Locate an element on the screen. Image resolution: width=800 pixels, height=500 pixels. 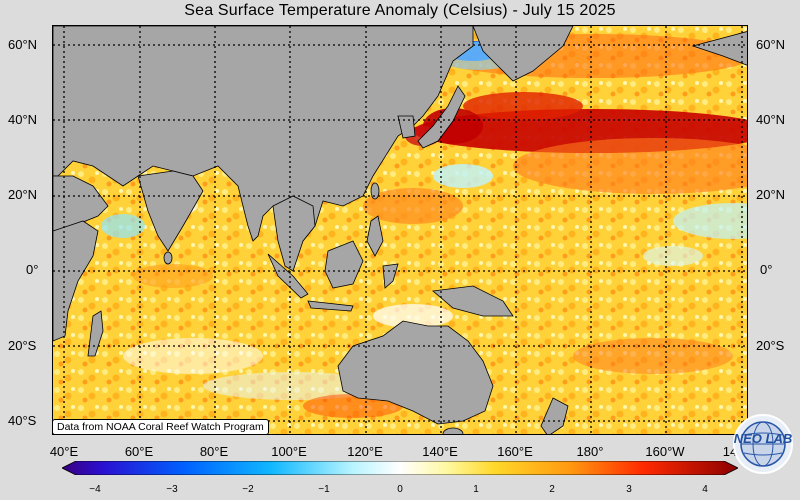
colorbar-gradient is located at coordinates (400, 468).